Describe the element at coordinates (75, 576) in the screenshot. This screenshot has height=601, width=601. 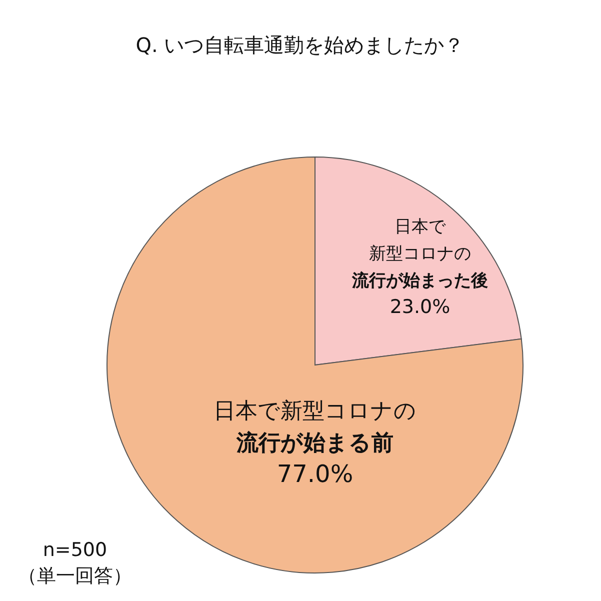
I see `text: （単一回答）` at that location.